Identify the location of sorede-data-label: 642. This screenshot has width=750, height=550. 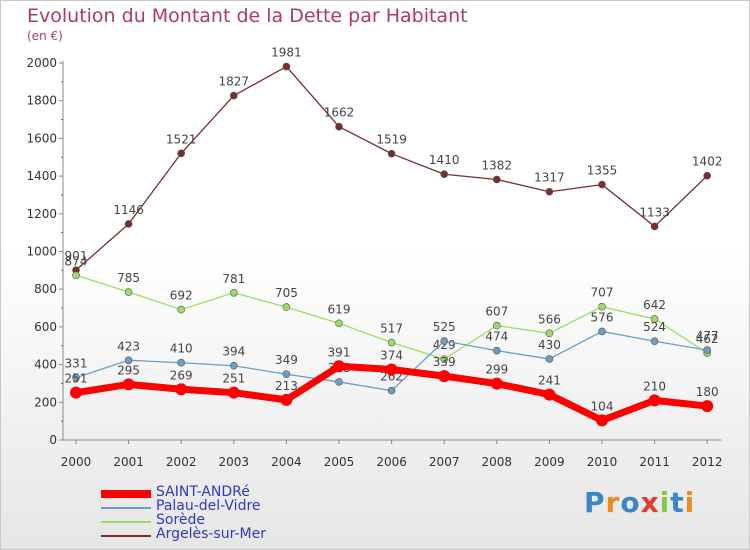
(654, 305).